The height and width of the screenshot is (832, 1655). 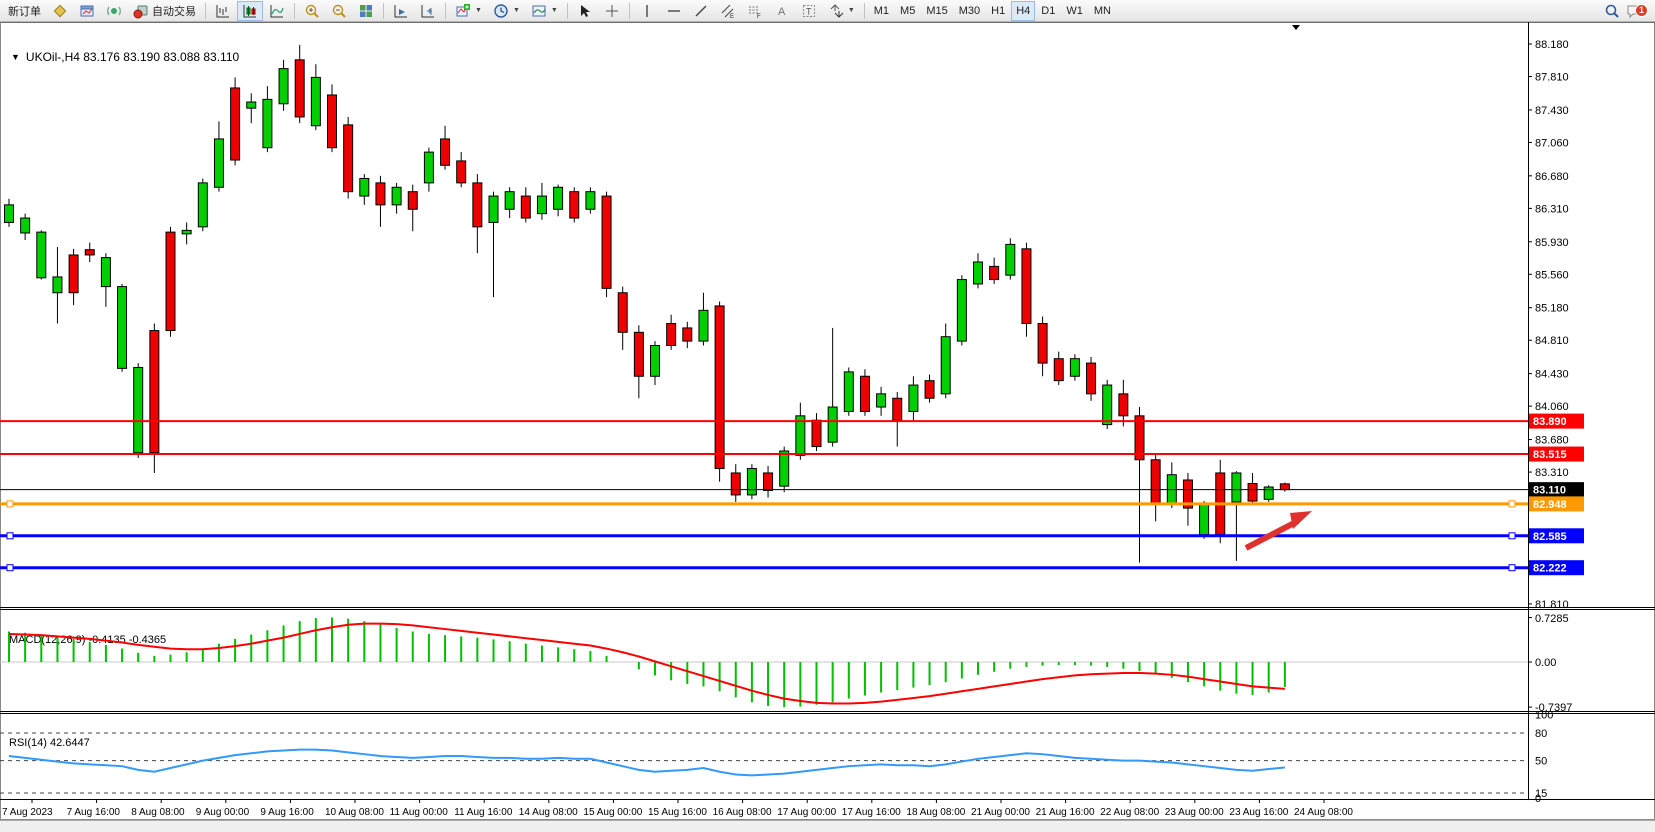 I want to click on svg-text: E, so click(x=732, y=16).